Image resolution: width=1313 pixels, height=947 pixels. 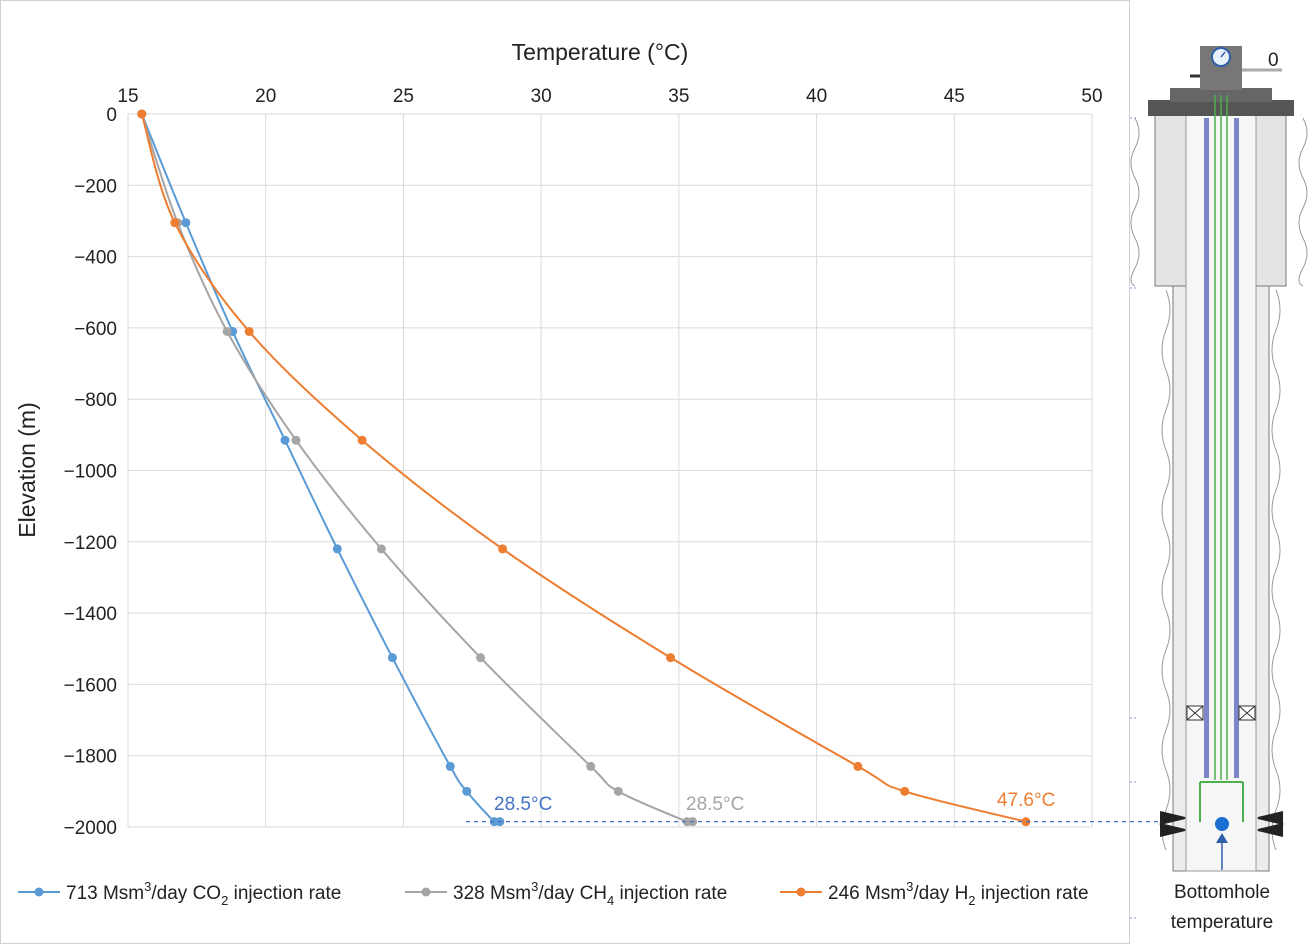 I want to click on y-tick-label: −200, so click(x=95, y=186).